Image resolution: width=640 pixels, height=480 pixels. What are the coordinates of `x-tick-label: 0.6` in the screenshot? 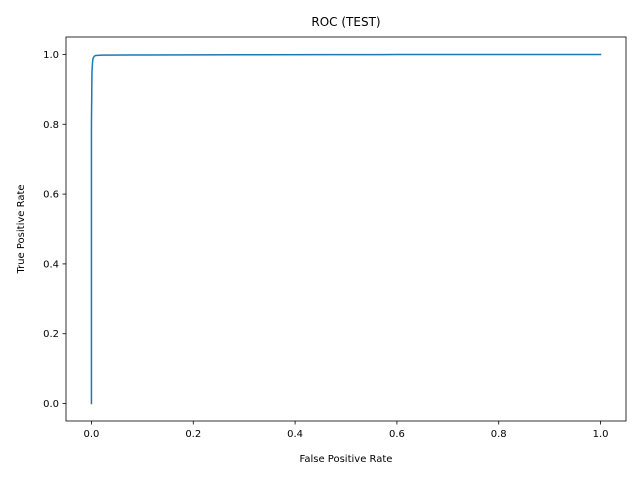 It's located at (397, 434).